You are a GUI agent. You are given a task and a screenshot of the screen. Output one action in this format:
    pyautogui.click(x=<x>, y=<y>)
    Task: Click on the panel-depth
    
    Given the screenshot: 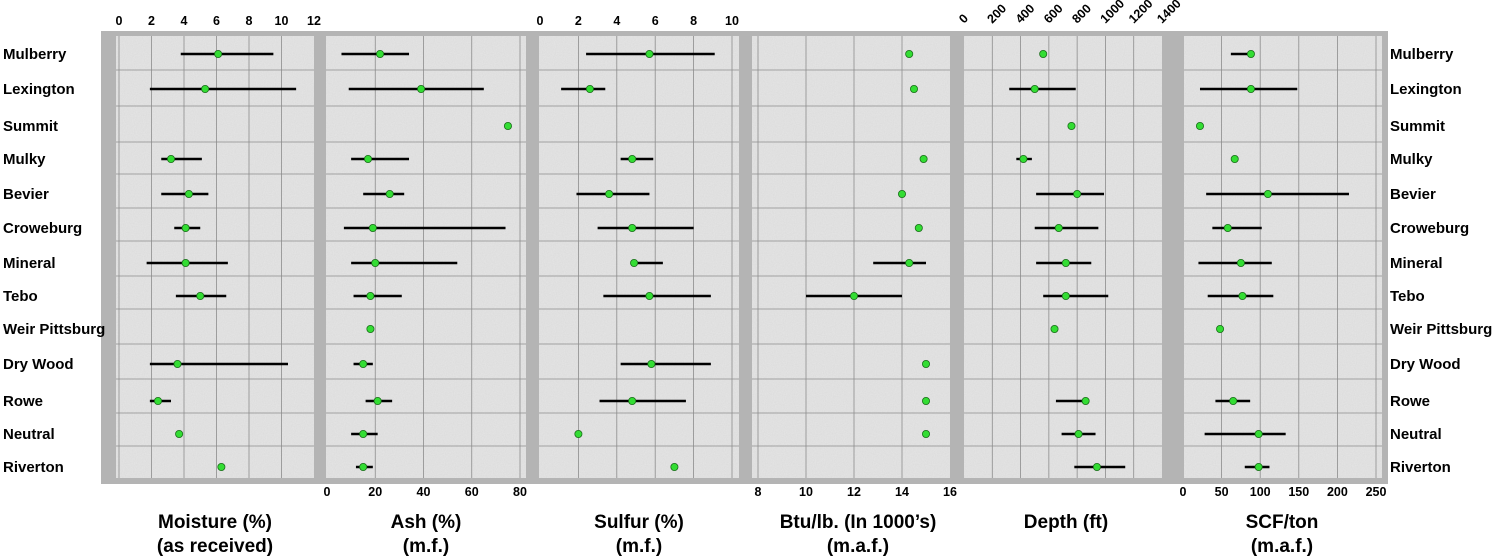 What is the action you would take?
    pyautogui.click(x=1063, y=257)
    